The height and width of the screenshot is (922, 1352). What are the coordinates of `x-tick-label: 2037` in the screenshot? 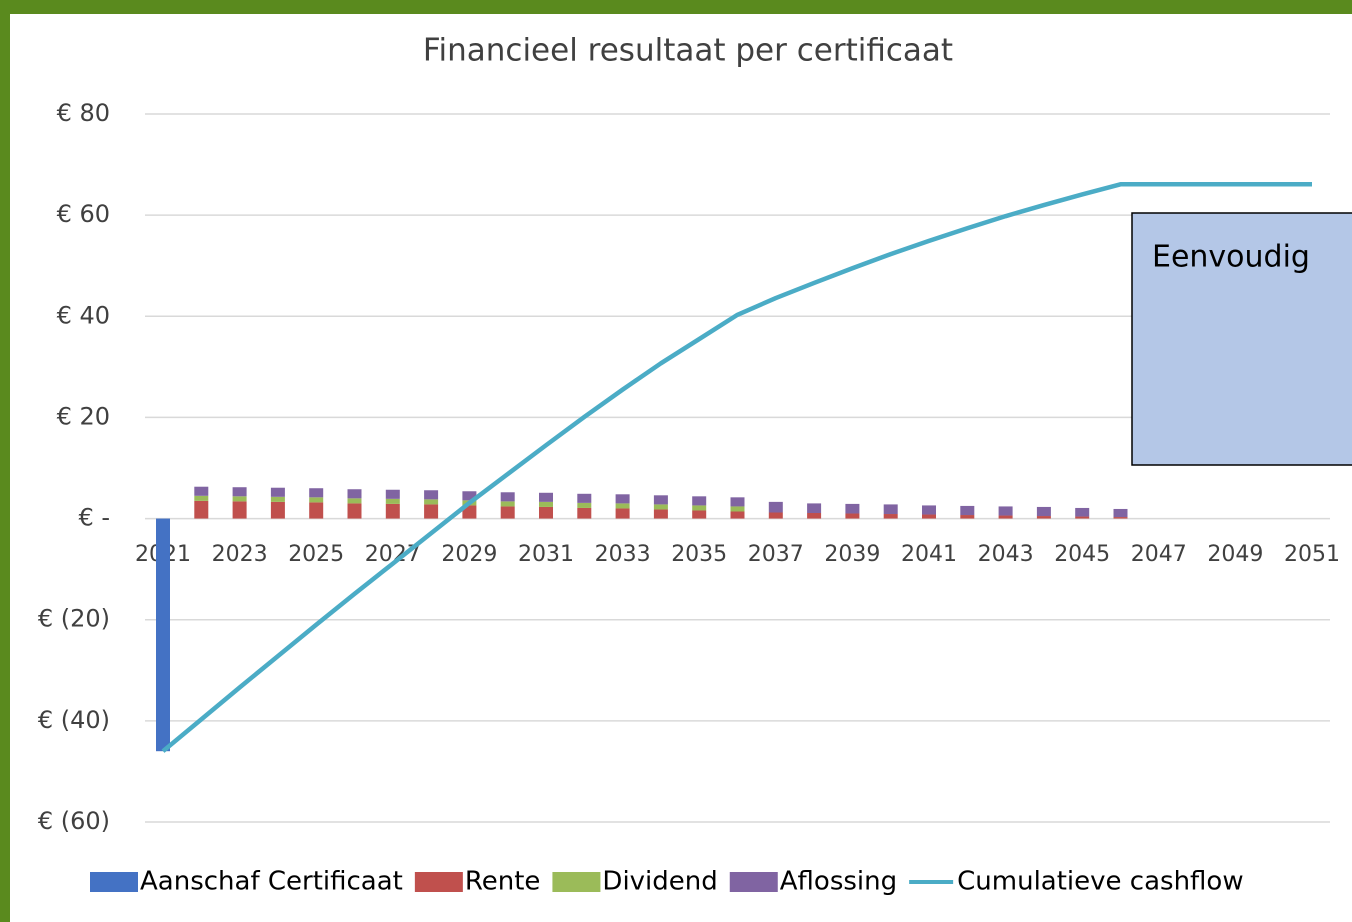 It's located at (776, 554).